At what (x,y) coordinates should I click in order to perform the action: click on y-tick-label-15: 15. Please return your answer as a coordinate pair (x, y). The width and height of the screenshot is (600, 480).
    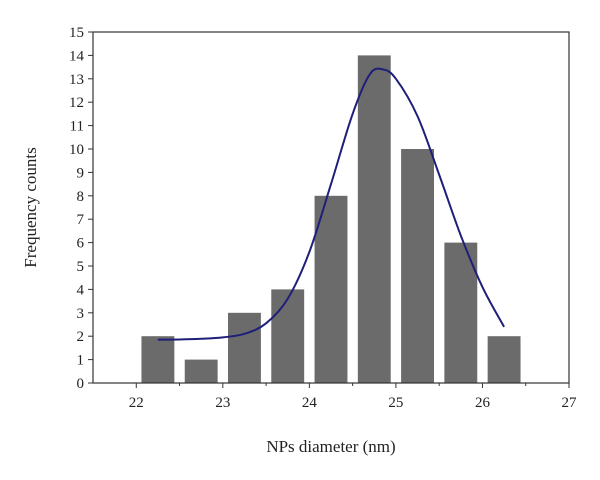
    Looking at the image, I should click on (76, 33).